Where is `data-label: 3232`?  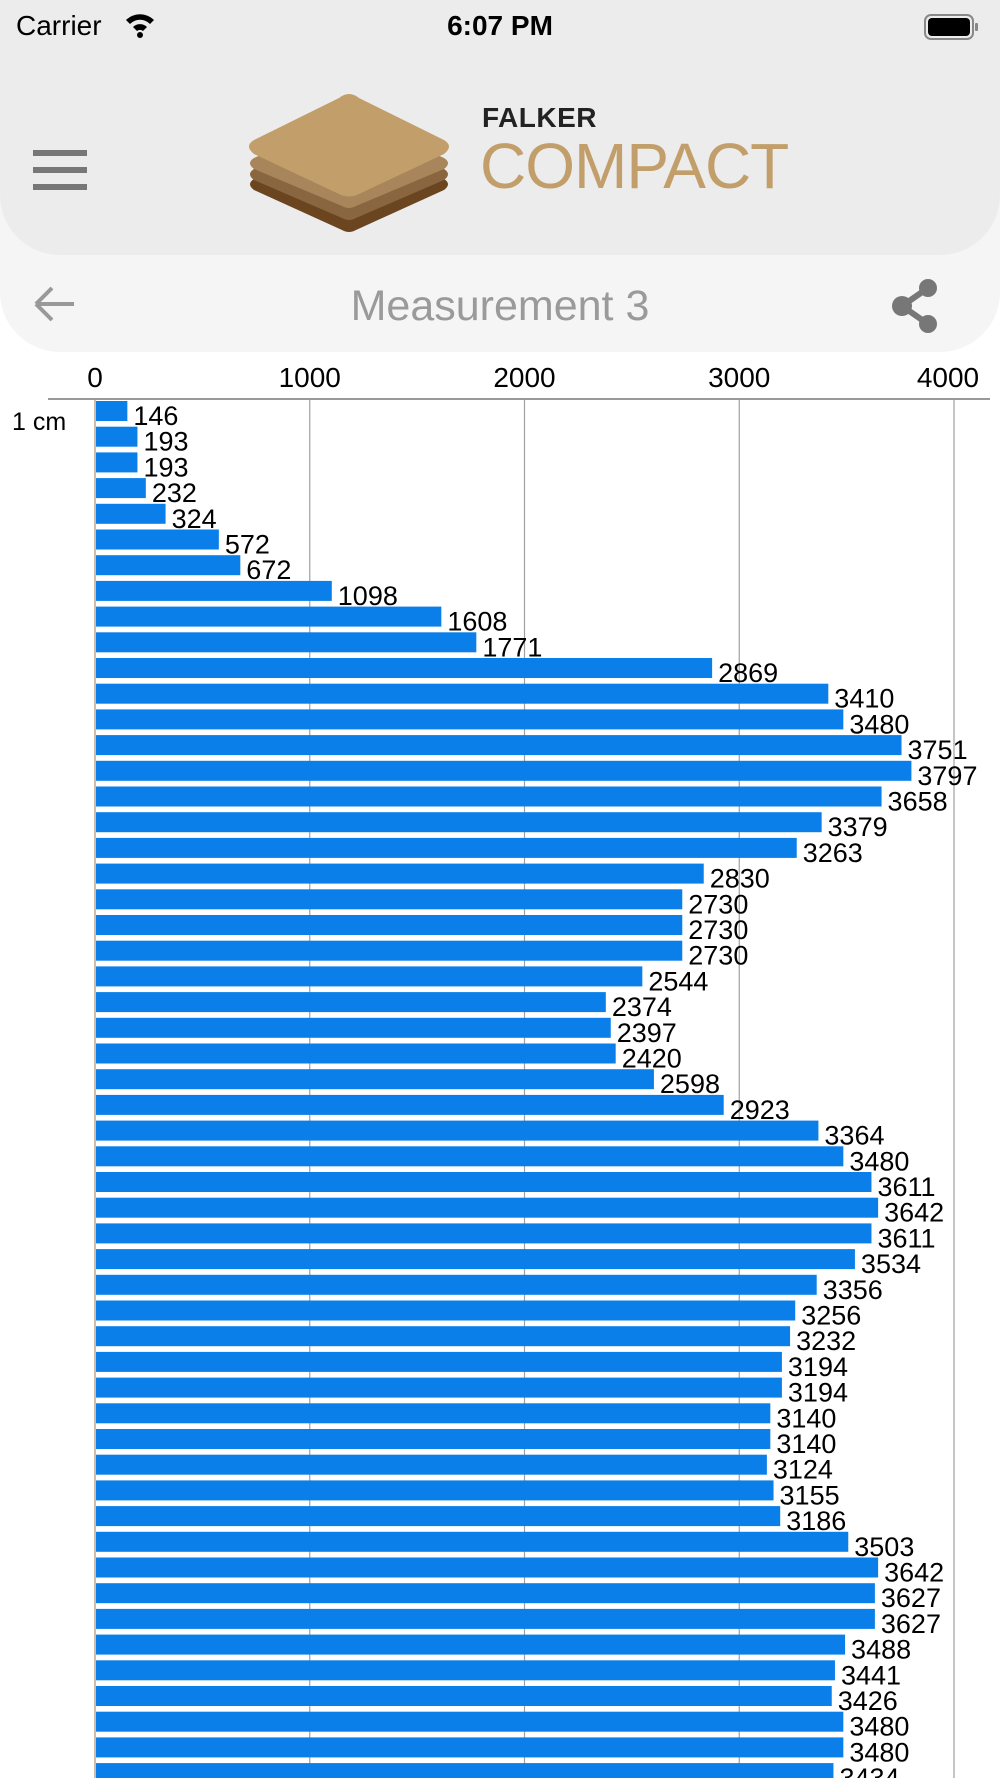
data-label: 3232 is located at coordinates (826, 1341).